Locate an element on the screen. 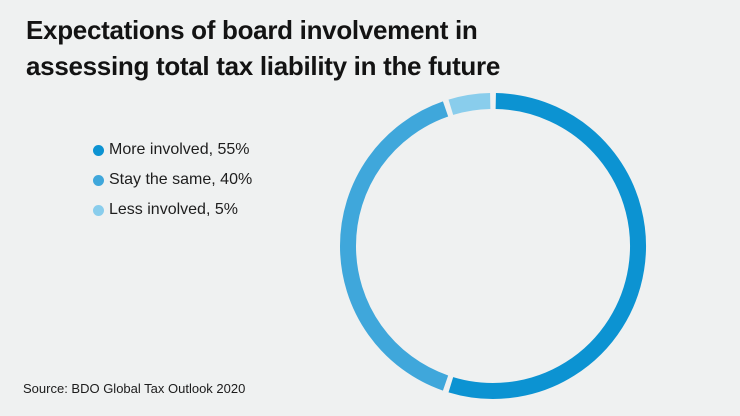  legend-item-less-involved: Less involved, 5% is located at coordinates (172, 210).